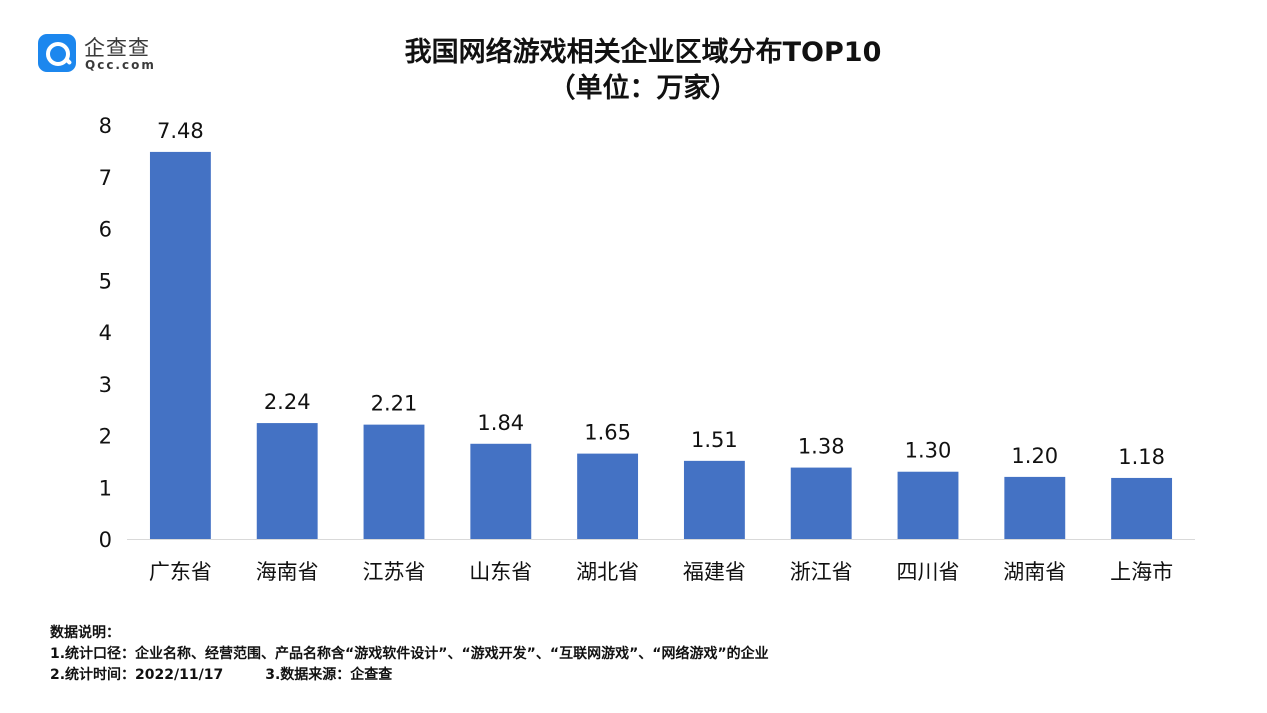  Describe the element at coordinates (394, 572) in the screenshot. I see `x-tick-label: 江苏省` at that location.